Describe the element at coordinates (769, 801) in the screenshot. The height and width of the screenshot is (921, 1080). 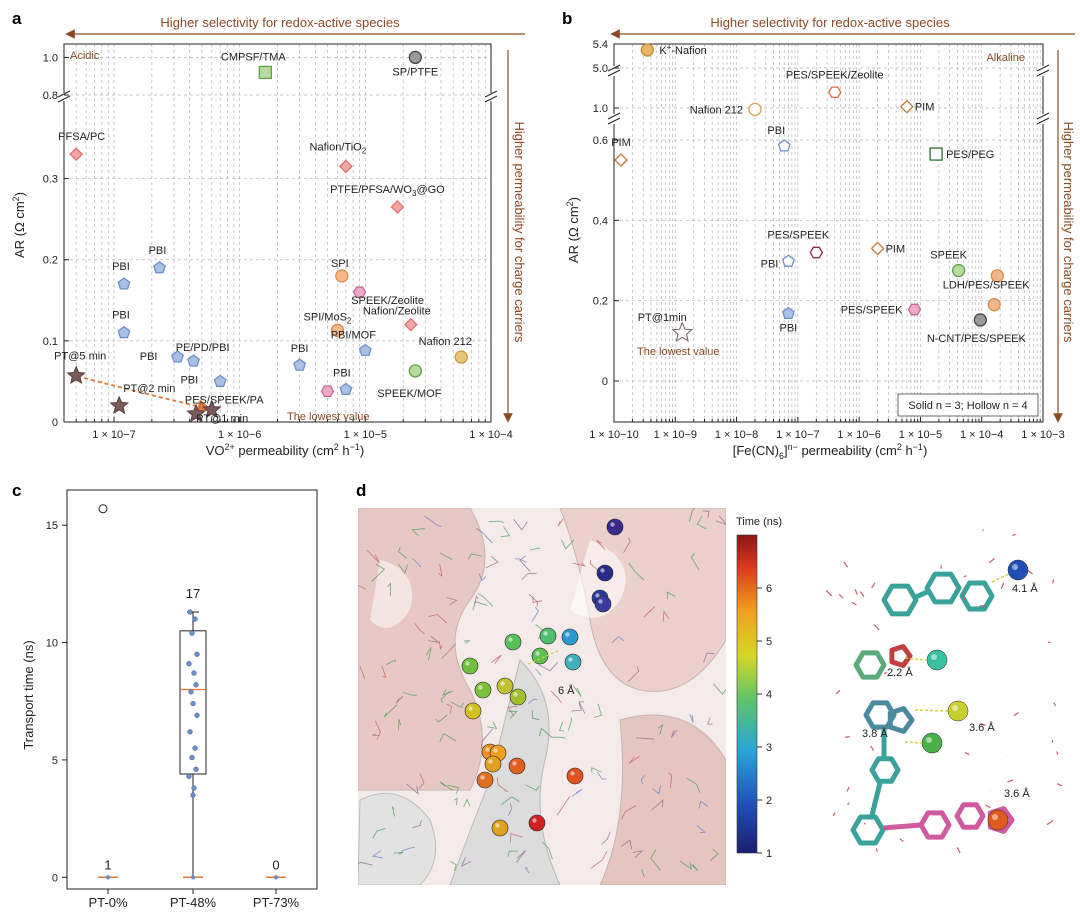
I see `colorbar-tick-label: 2` at that location.